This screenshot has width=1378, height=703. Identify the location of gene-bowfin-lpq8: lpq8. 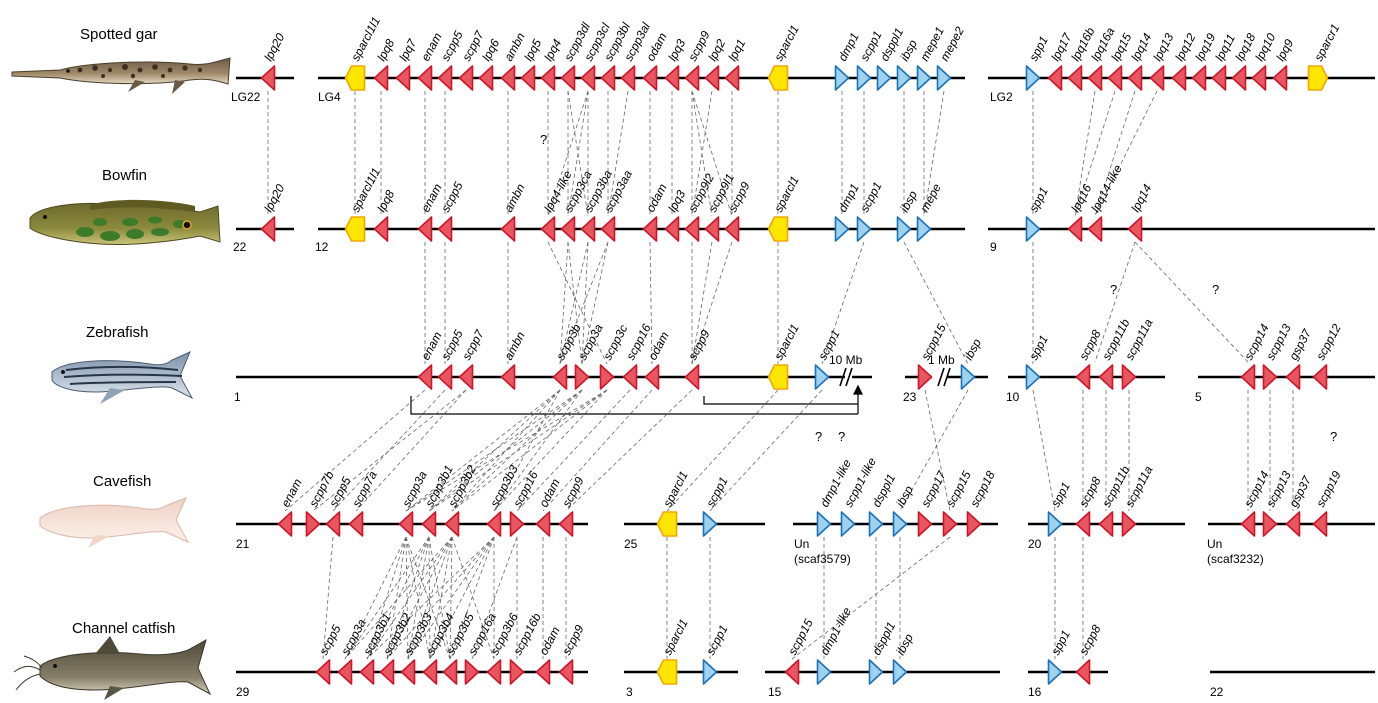
(385, 215).